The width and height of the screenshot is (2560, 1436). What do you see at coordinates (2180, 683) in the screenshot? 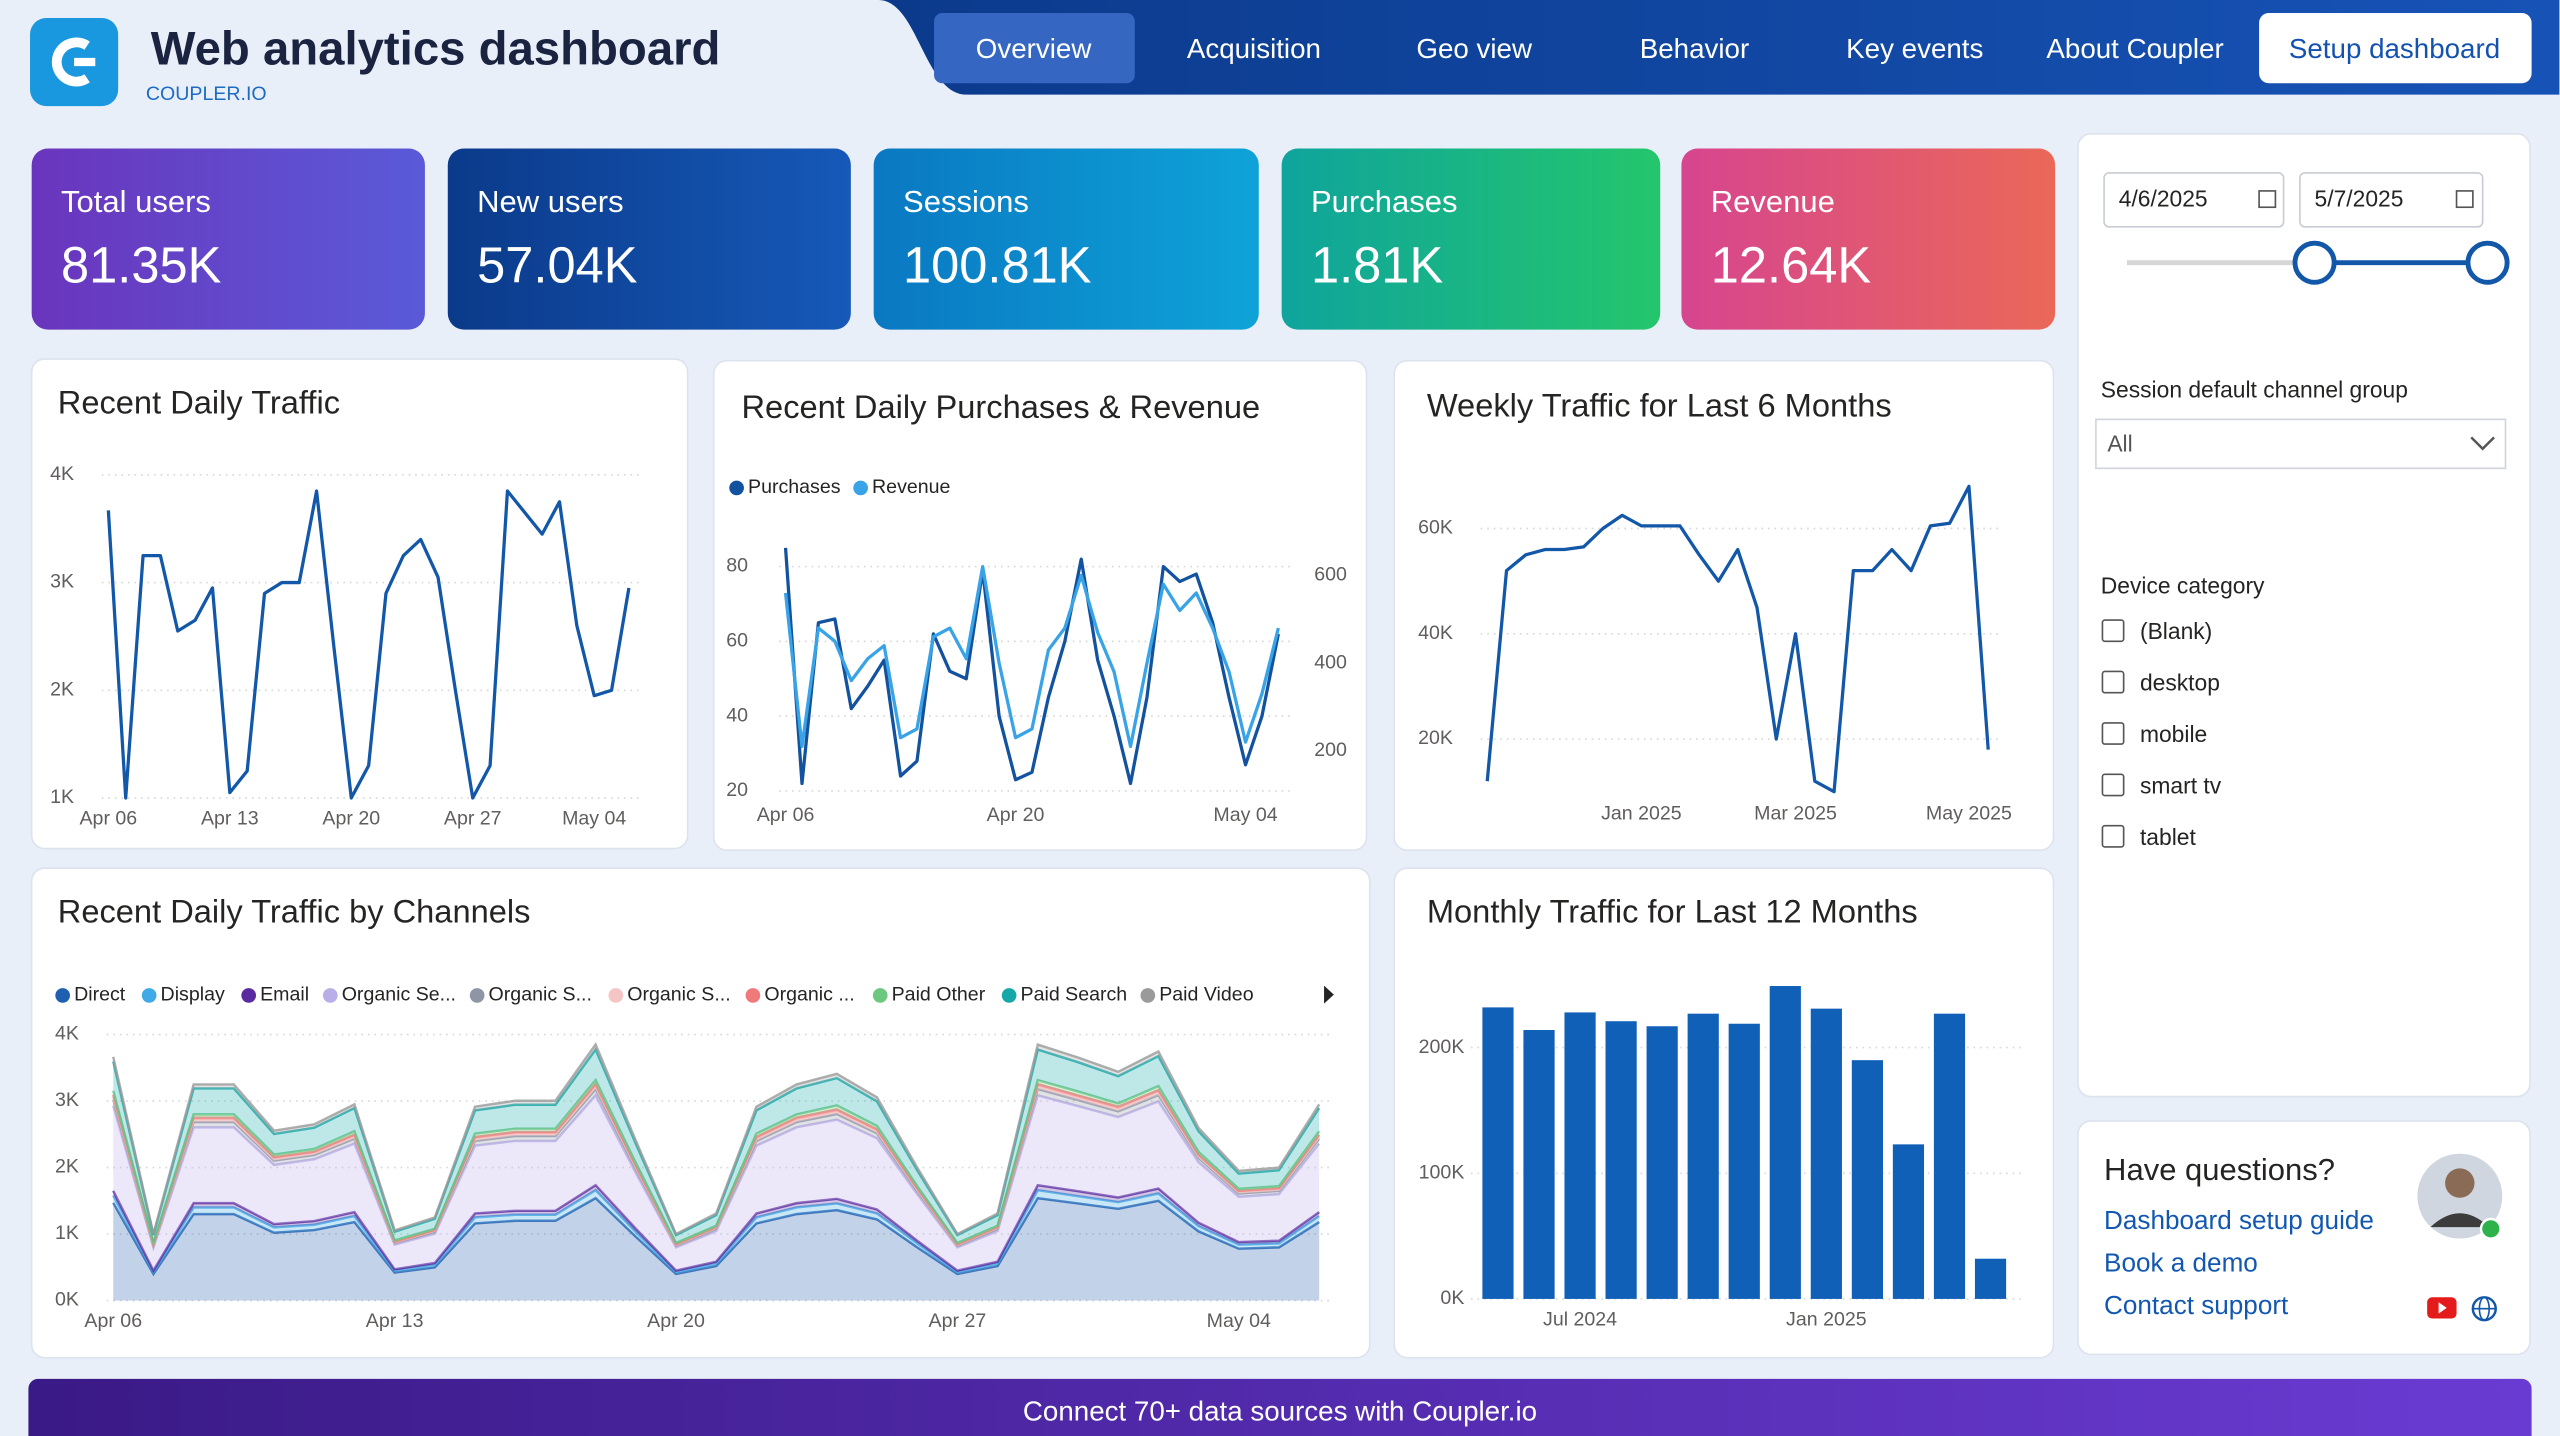
I see `checkbox-label: desktop` at bounding box center [2180, 683].